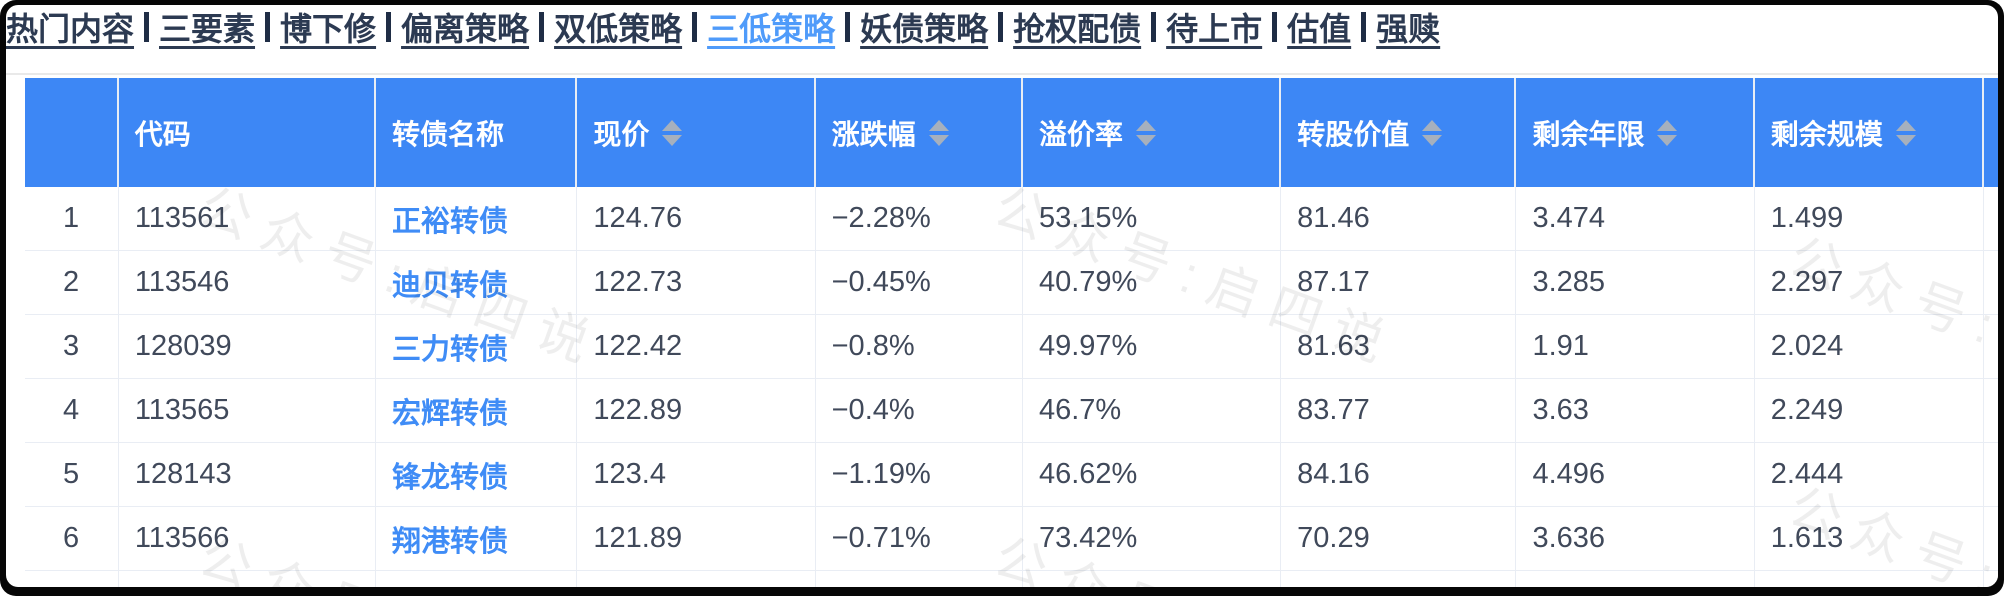 The height and width of the screenshot is (596, 2004). I want to click on cell-convValue: 70.29, so click(1399, 539).